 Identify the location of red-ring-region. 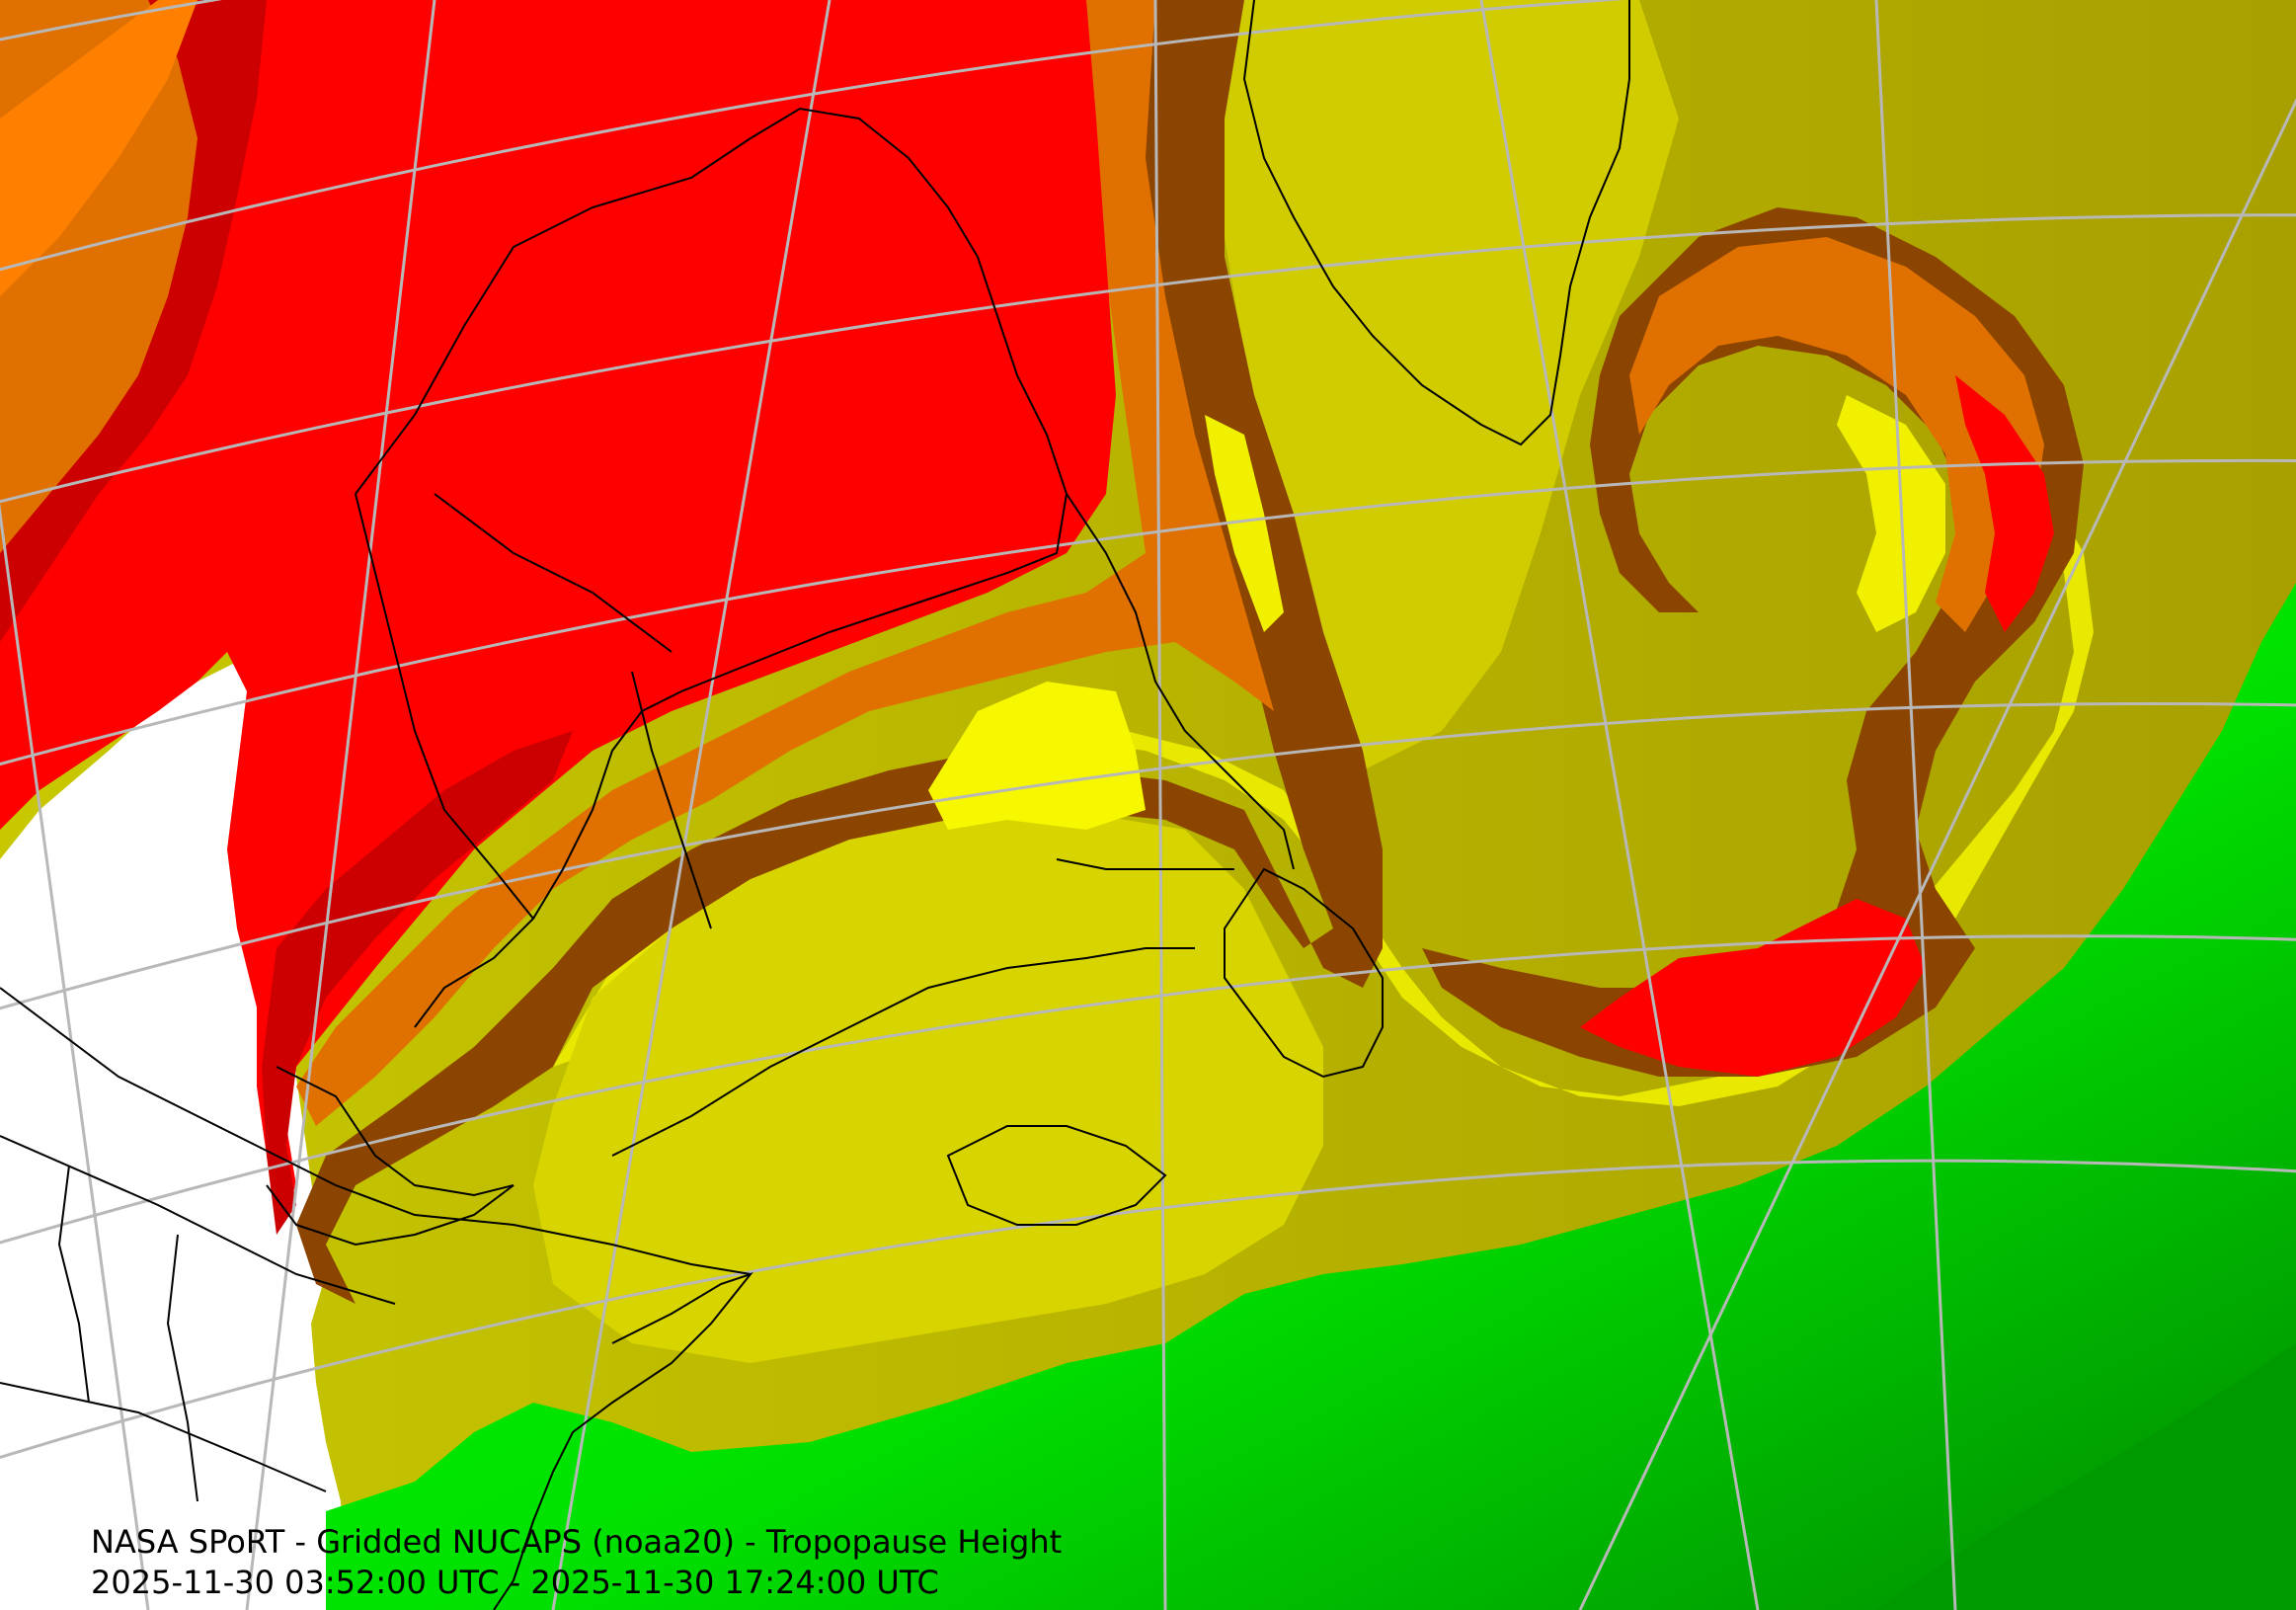
(1753, 988).